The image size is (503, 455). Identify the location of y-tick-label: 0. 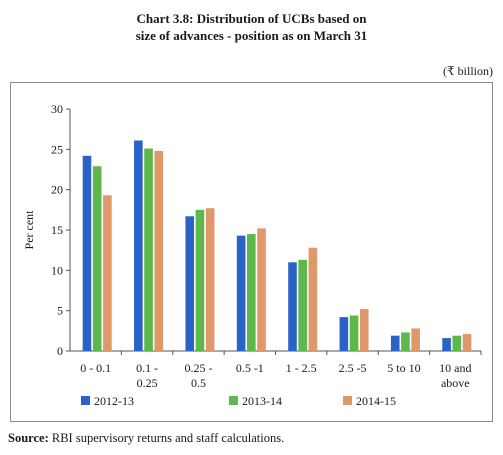
(60, 351).